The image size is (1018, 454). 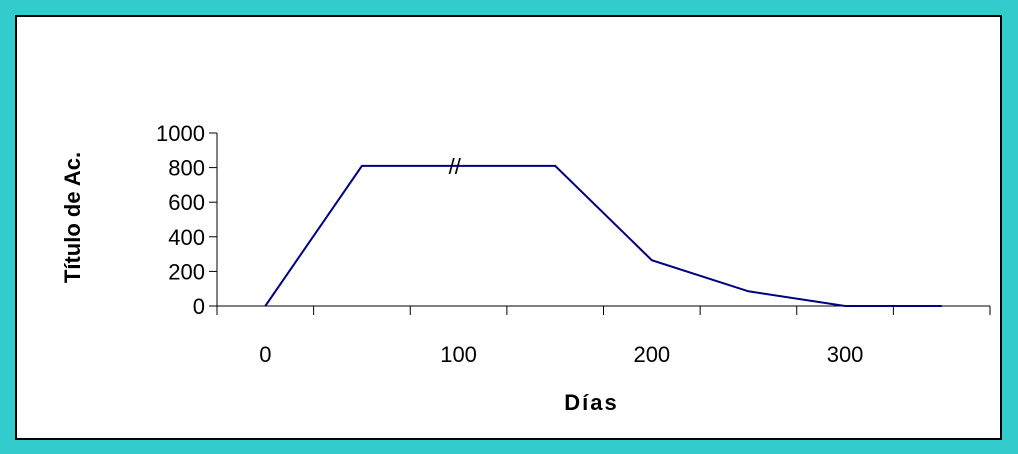 I want to click on break-mark-annotation: //, so click(x=455, y=166).